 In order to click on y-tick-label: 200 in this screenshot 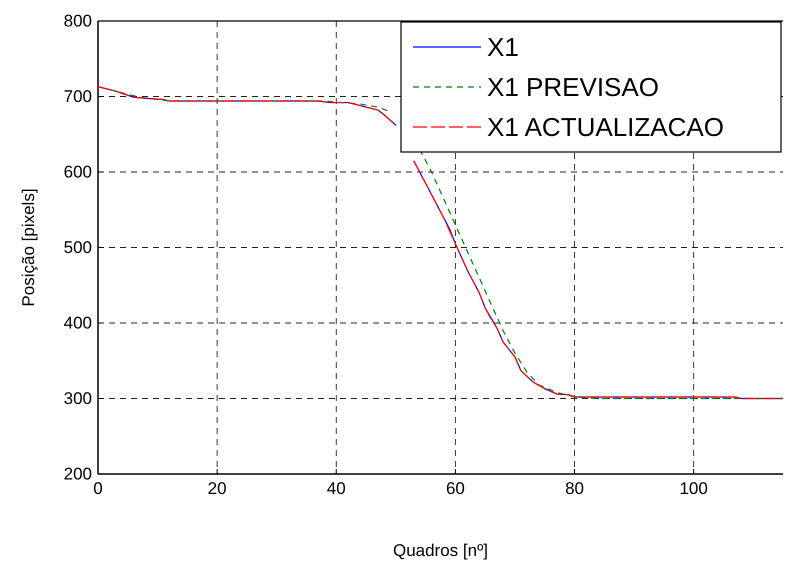, I will do `click(78, 474)`.